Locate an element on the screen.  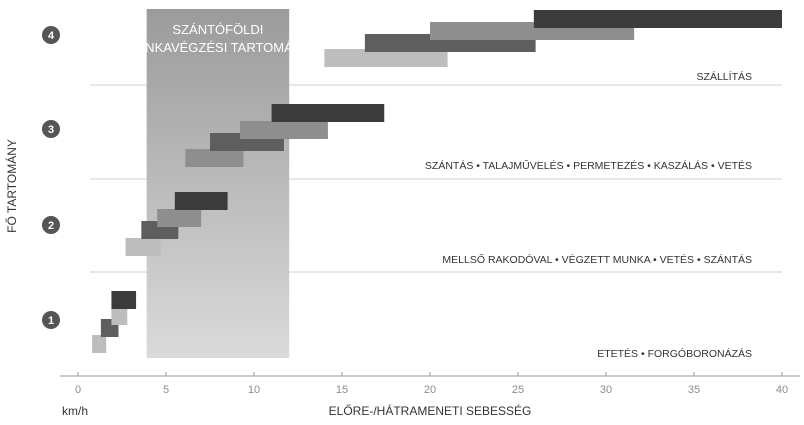
range-badge: 1 is located at coordinates (51, 320).